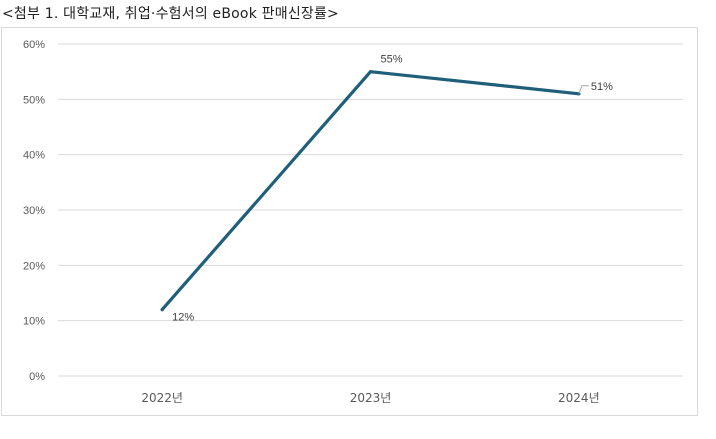 Image resolution: width=716 pixels, height=439 pixels. I want to click on x-tick-label: 2024년, so click(579, 398).